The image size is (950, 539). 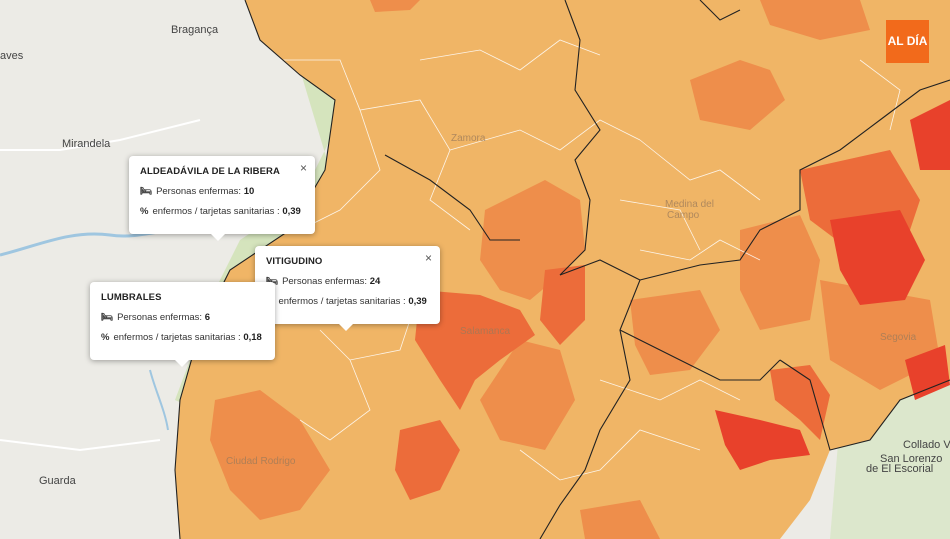 I want to click on place-label-guarda: Guarda, so click(x=57, y=481).